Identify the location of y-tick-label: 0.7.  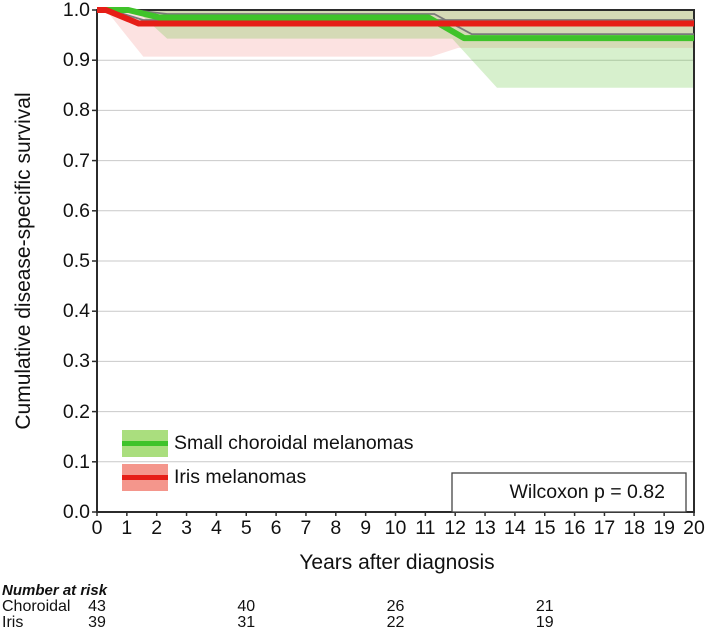
(76, 160).